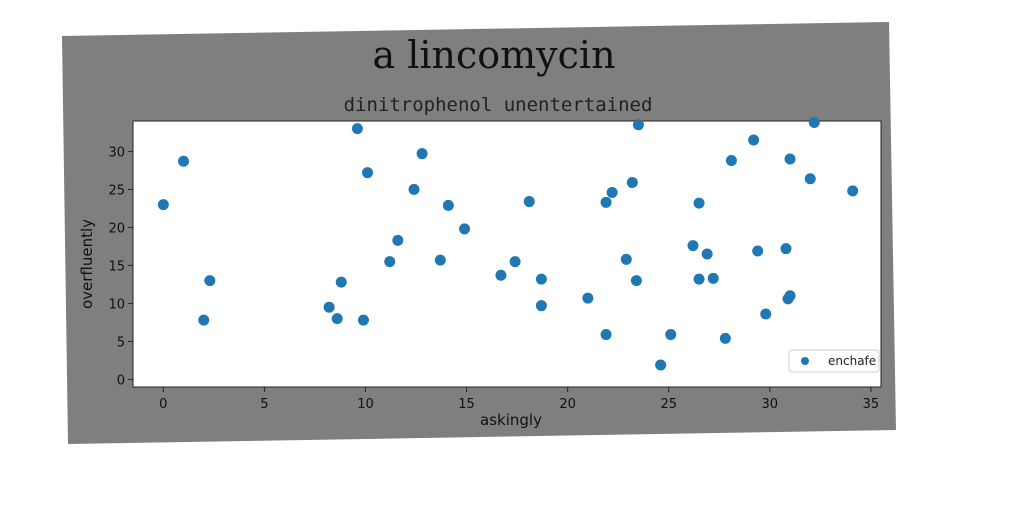 This screenshot has width=1024, height=512. Describe the element at coordinates (493, 55) in the screenshot. I see `chart-title: a lincomycin` at that location.